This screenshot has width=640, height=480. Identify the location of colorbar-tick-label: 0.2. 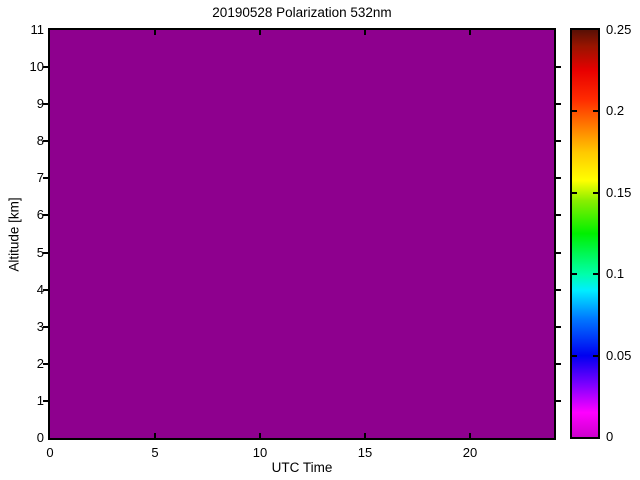
(615, 111).